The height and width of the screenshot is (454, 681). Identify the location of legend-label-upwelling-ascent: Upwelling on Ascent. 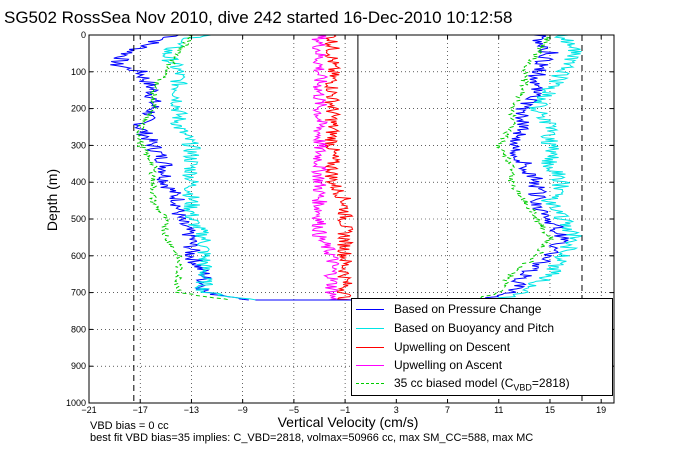
(448, 365).